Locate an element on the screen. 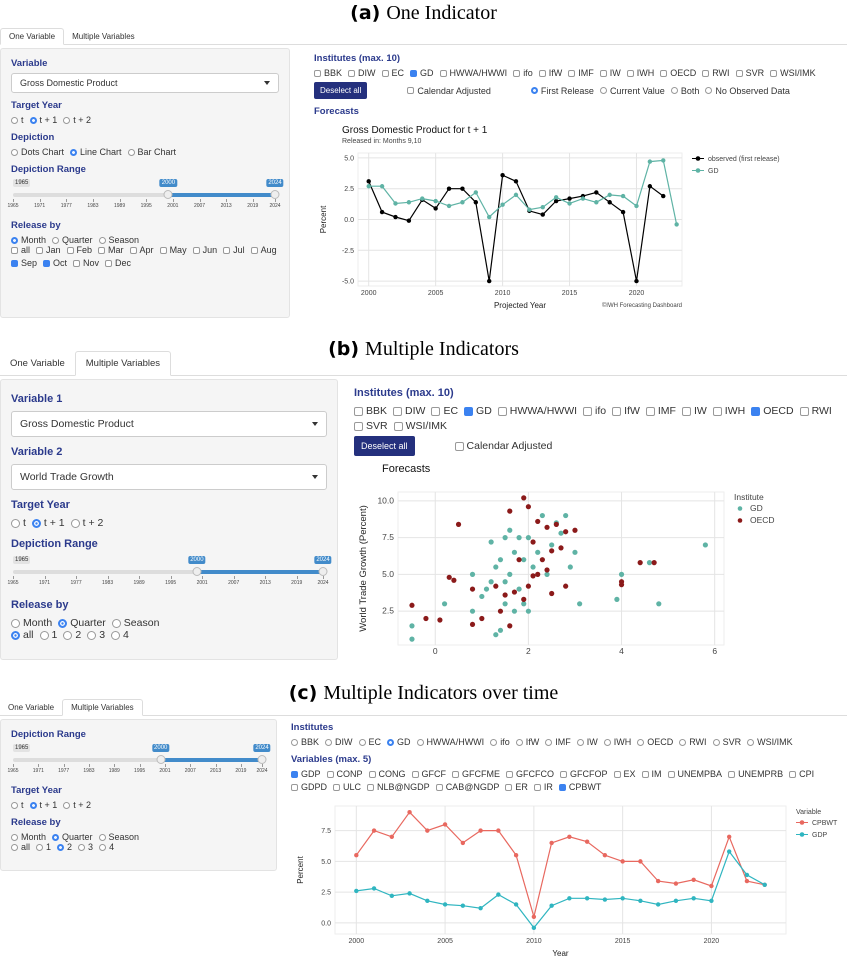 Image resolution: width=847 pixels, height=970 pixels. checkbox-option: BBK is located at coordinates (328, 73).